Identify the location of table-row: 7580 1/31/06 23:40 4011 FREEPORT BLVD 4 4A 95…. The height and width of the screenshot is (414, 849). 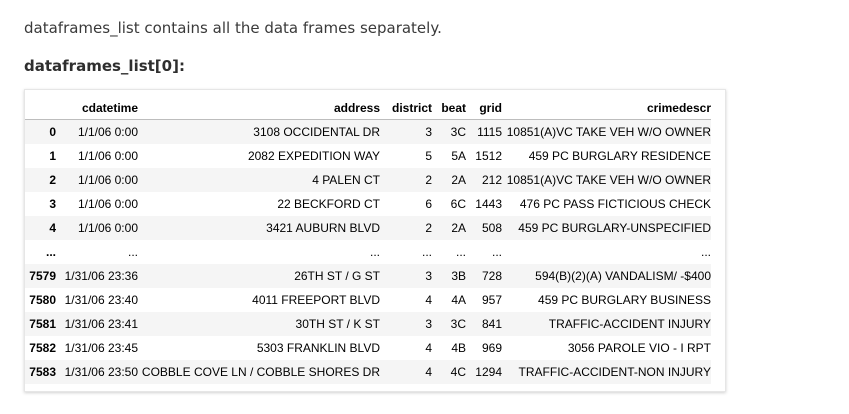
(368, 300).